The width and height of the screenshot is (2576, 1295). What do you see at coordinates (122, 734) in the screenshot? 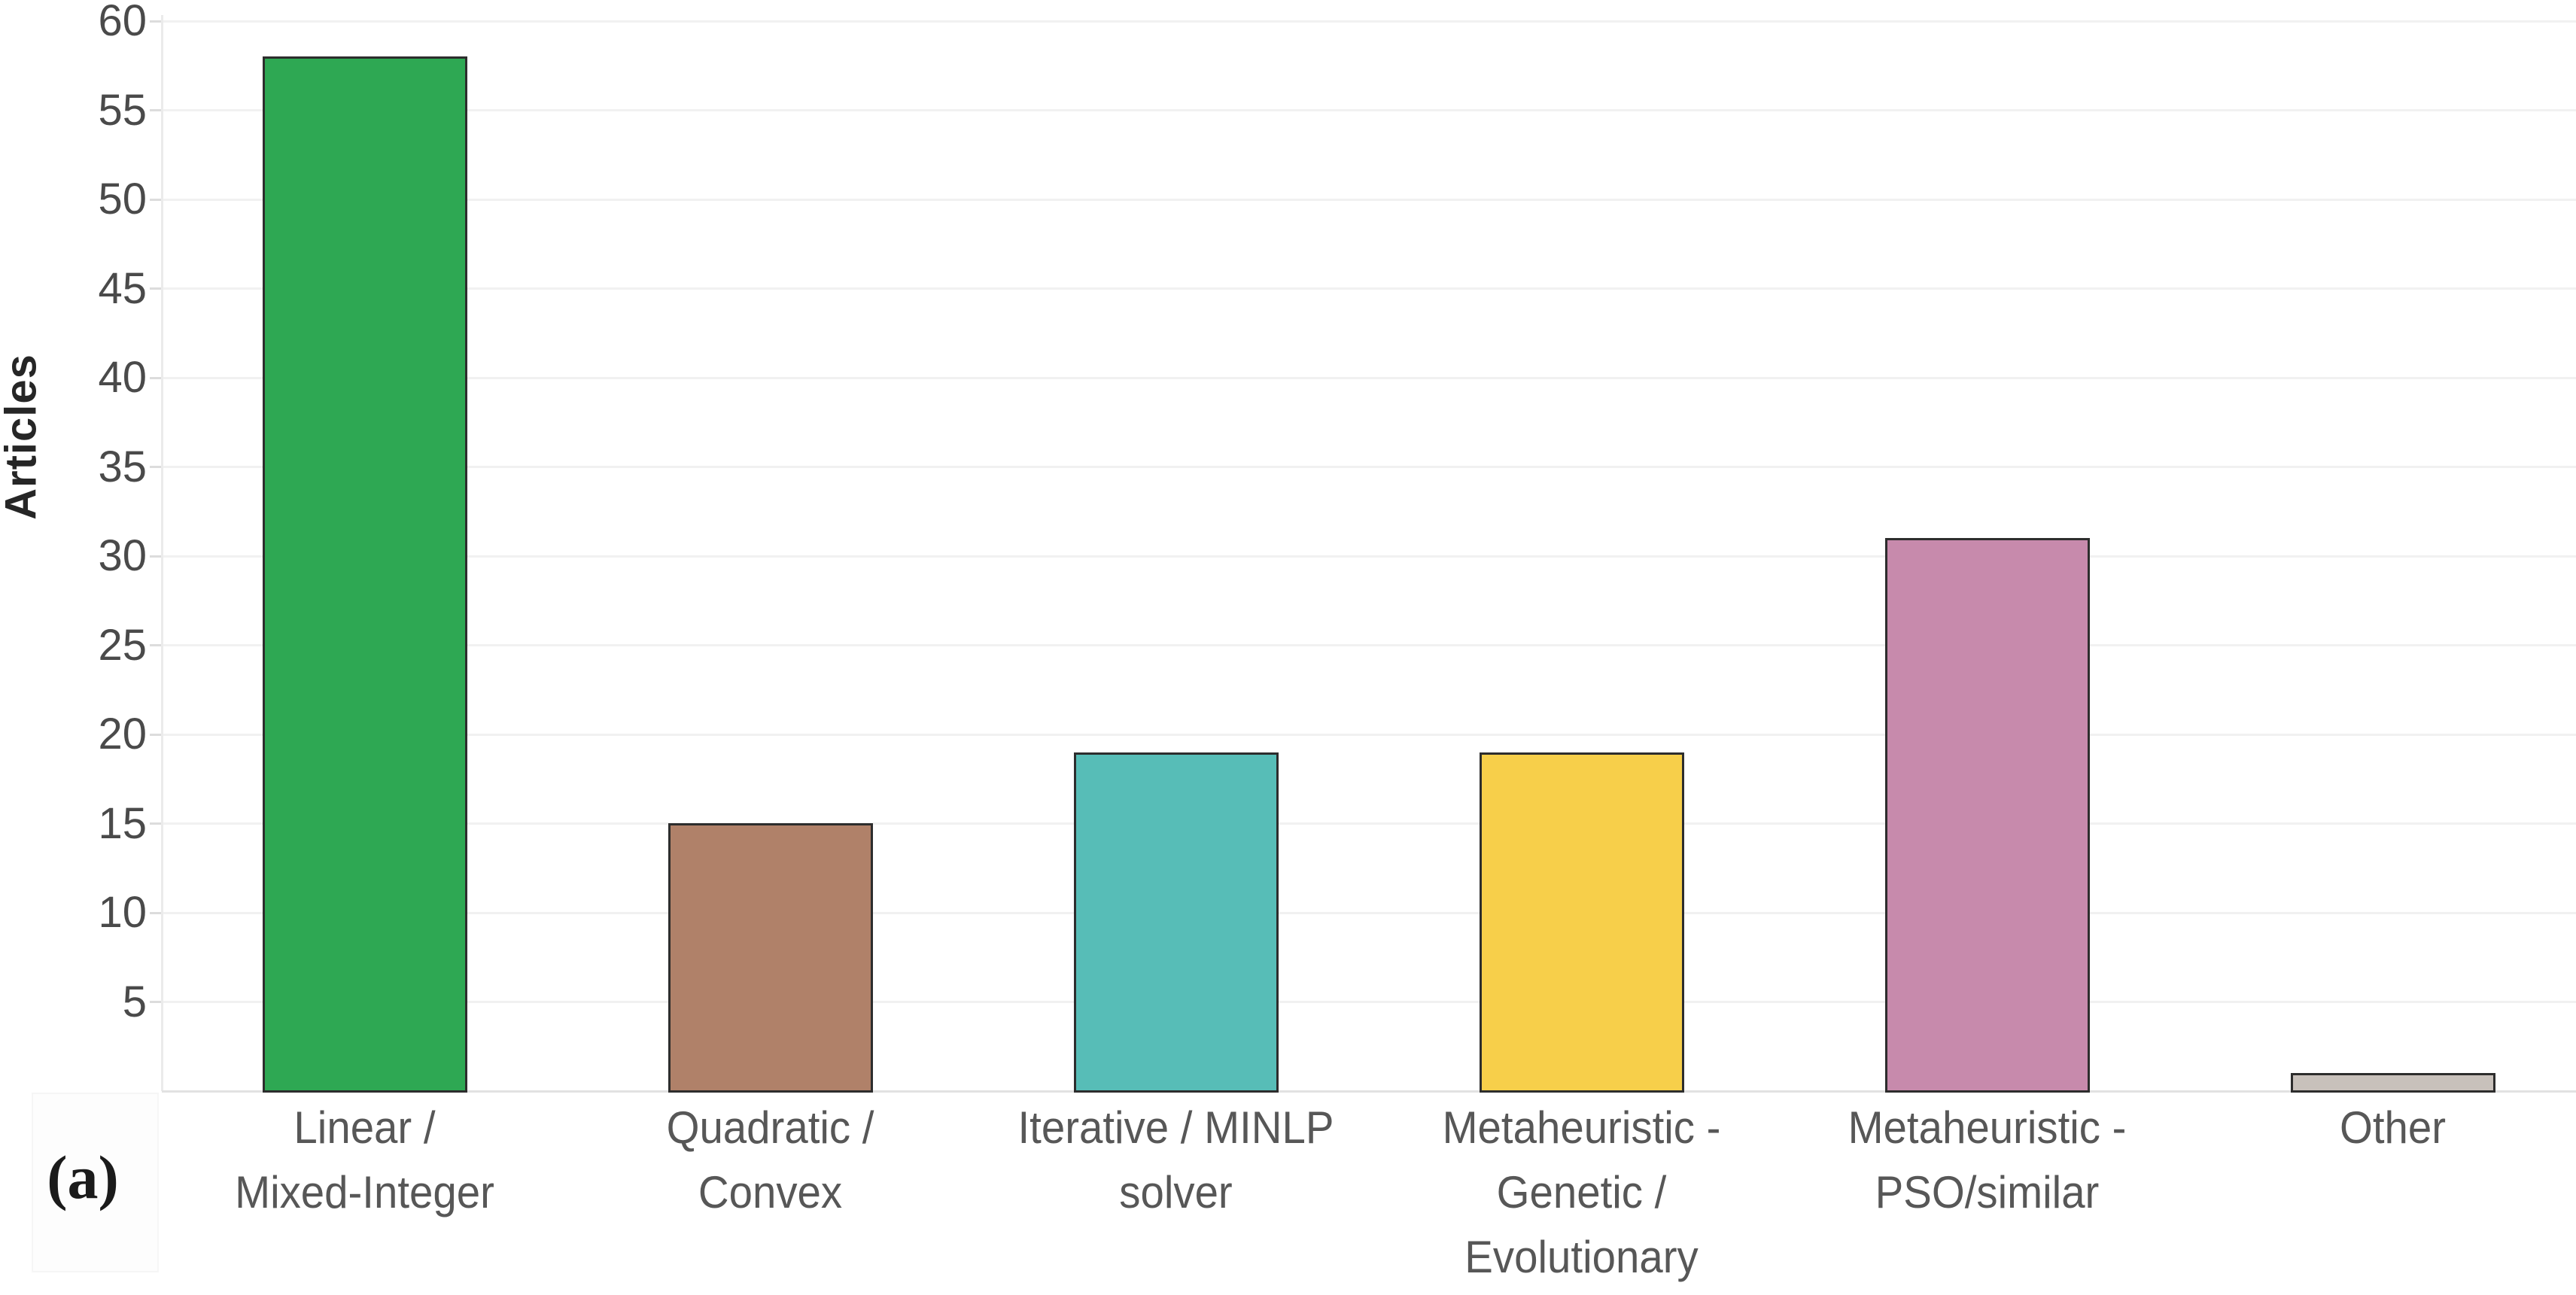
I see `y-tick-label: 20` at bounding box center [122, 734].